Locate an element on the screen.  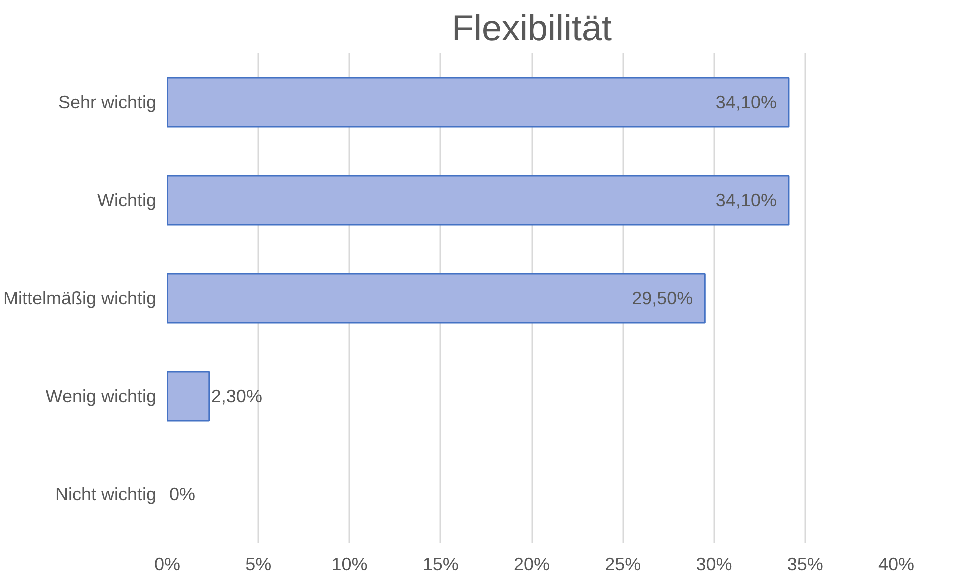
data-label: 29,50% is located at coordinates (663, 298).